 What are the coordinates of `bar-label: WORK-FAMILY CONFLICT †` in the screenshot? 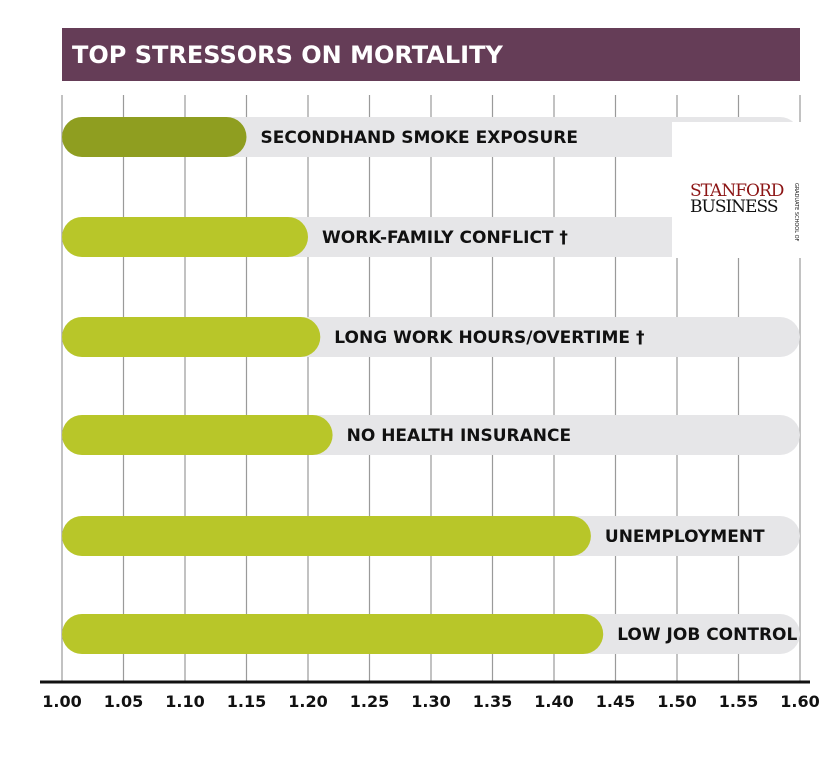 It's located at (445, 238).